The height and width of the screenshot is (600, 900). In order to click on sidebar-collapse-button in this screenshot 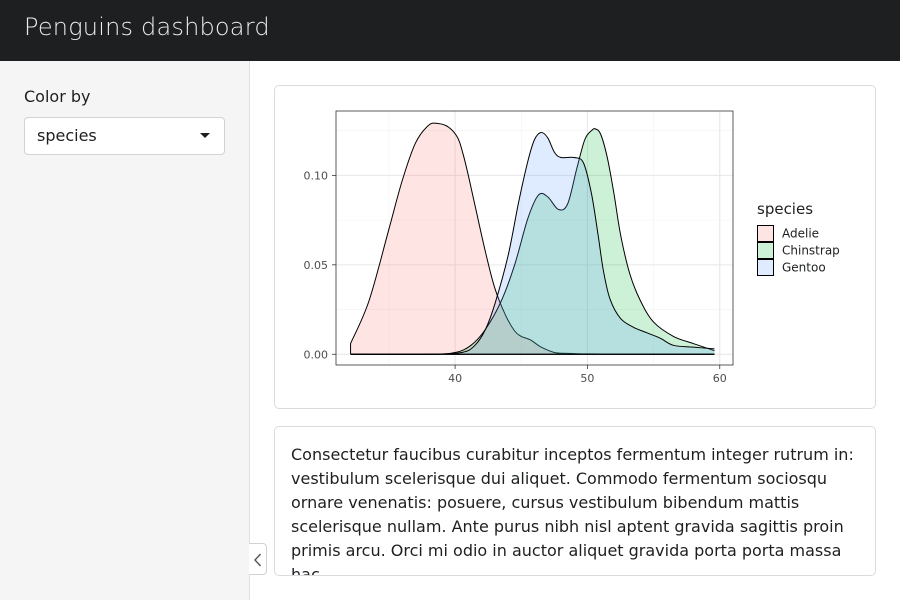, I will do `click(258, 559)`.